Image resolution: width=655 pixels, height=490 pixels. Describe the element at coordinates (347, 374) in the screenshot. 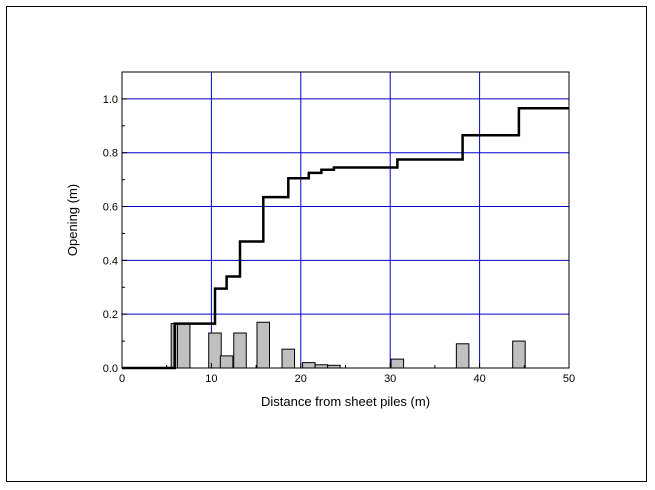

I see `x-axis-ticks: 0 10 20 30 40 50` at that location.